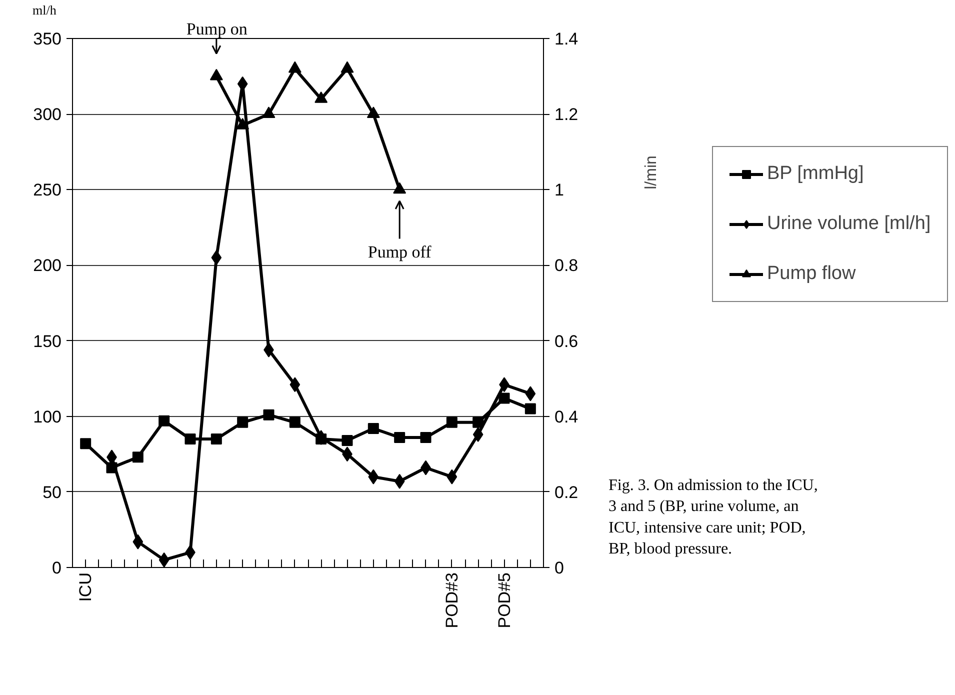 The width and height of the screenshot is (955, 695). Describe the element at coordinates (849, 224) in the screenshot. I see `legend-label: Urine volume [ml/h]` at that location.